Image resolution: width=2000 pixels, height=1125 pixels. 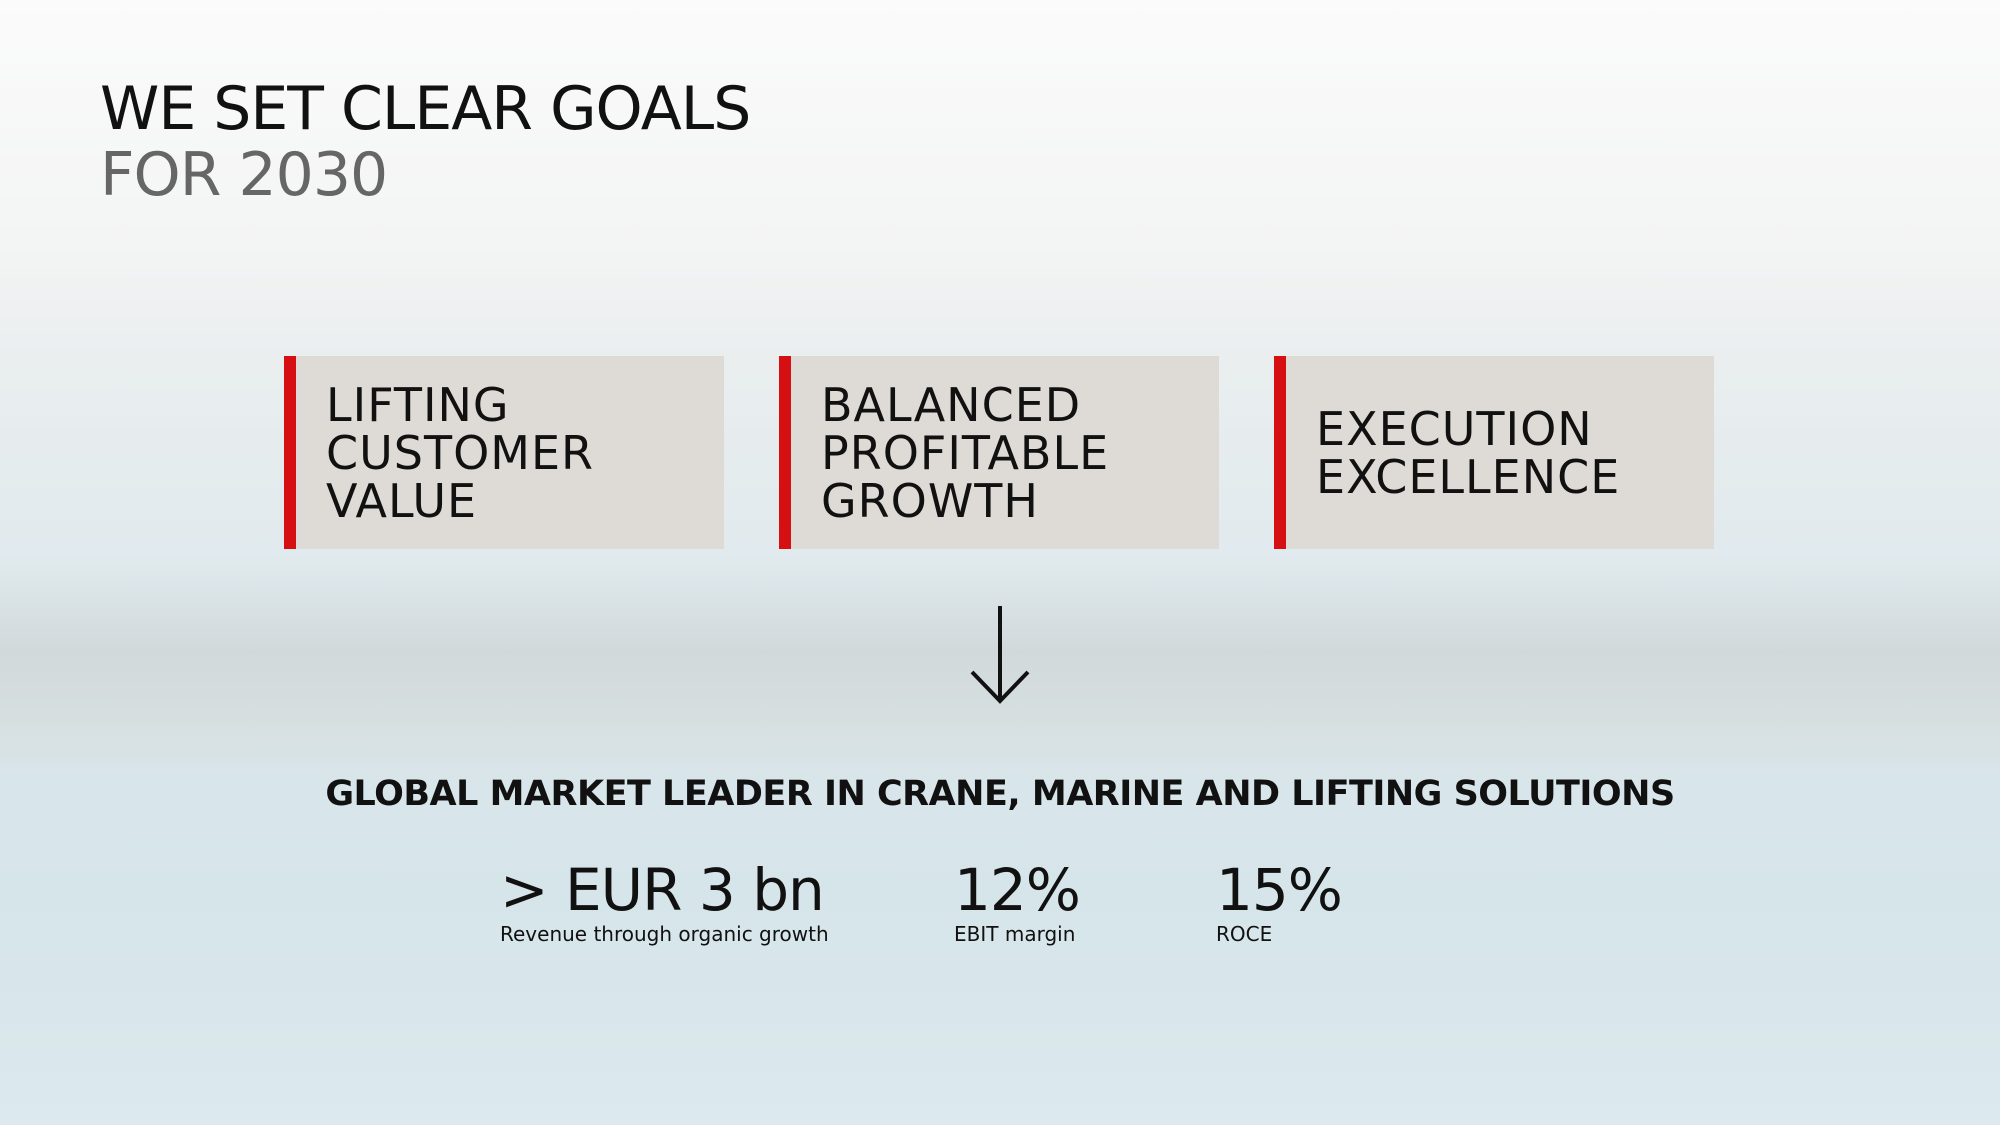 What do you see at coordinates (965, 452) in the screenshot?
I see `pillar-text: PROFITABLE` at bounding box center [965, 452].